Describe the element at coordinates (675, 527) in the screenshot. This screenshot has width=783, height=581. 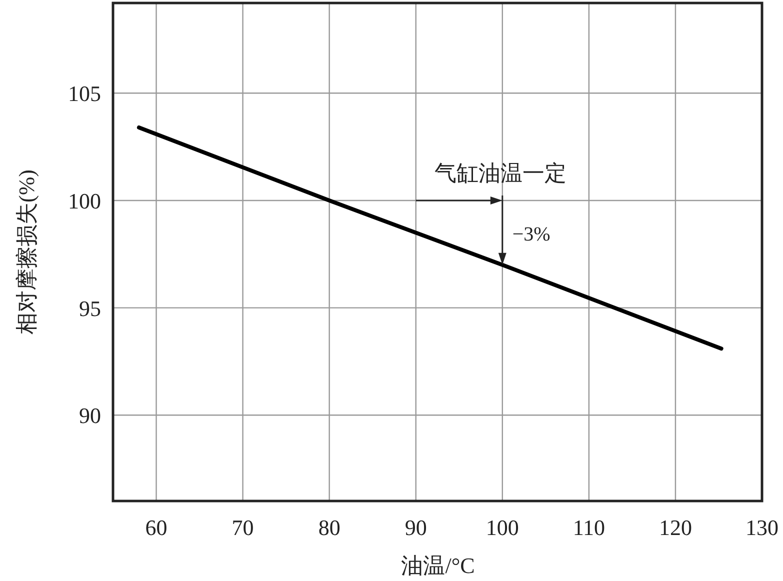
I see `x-tick-label: 120` at that location.